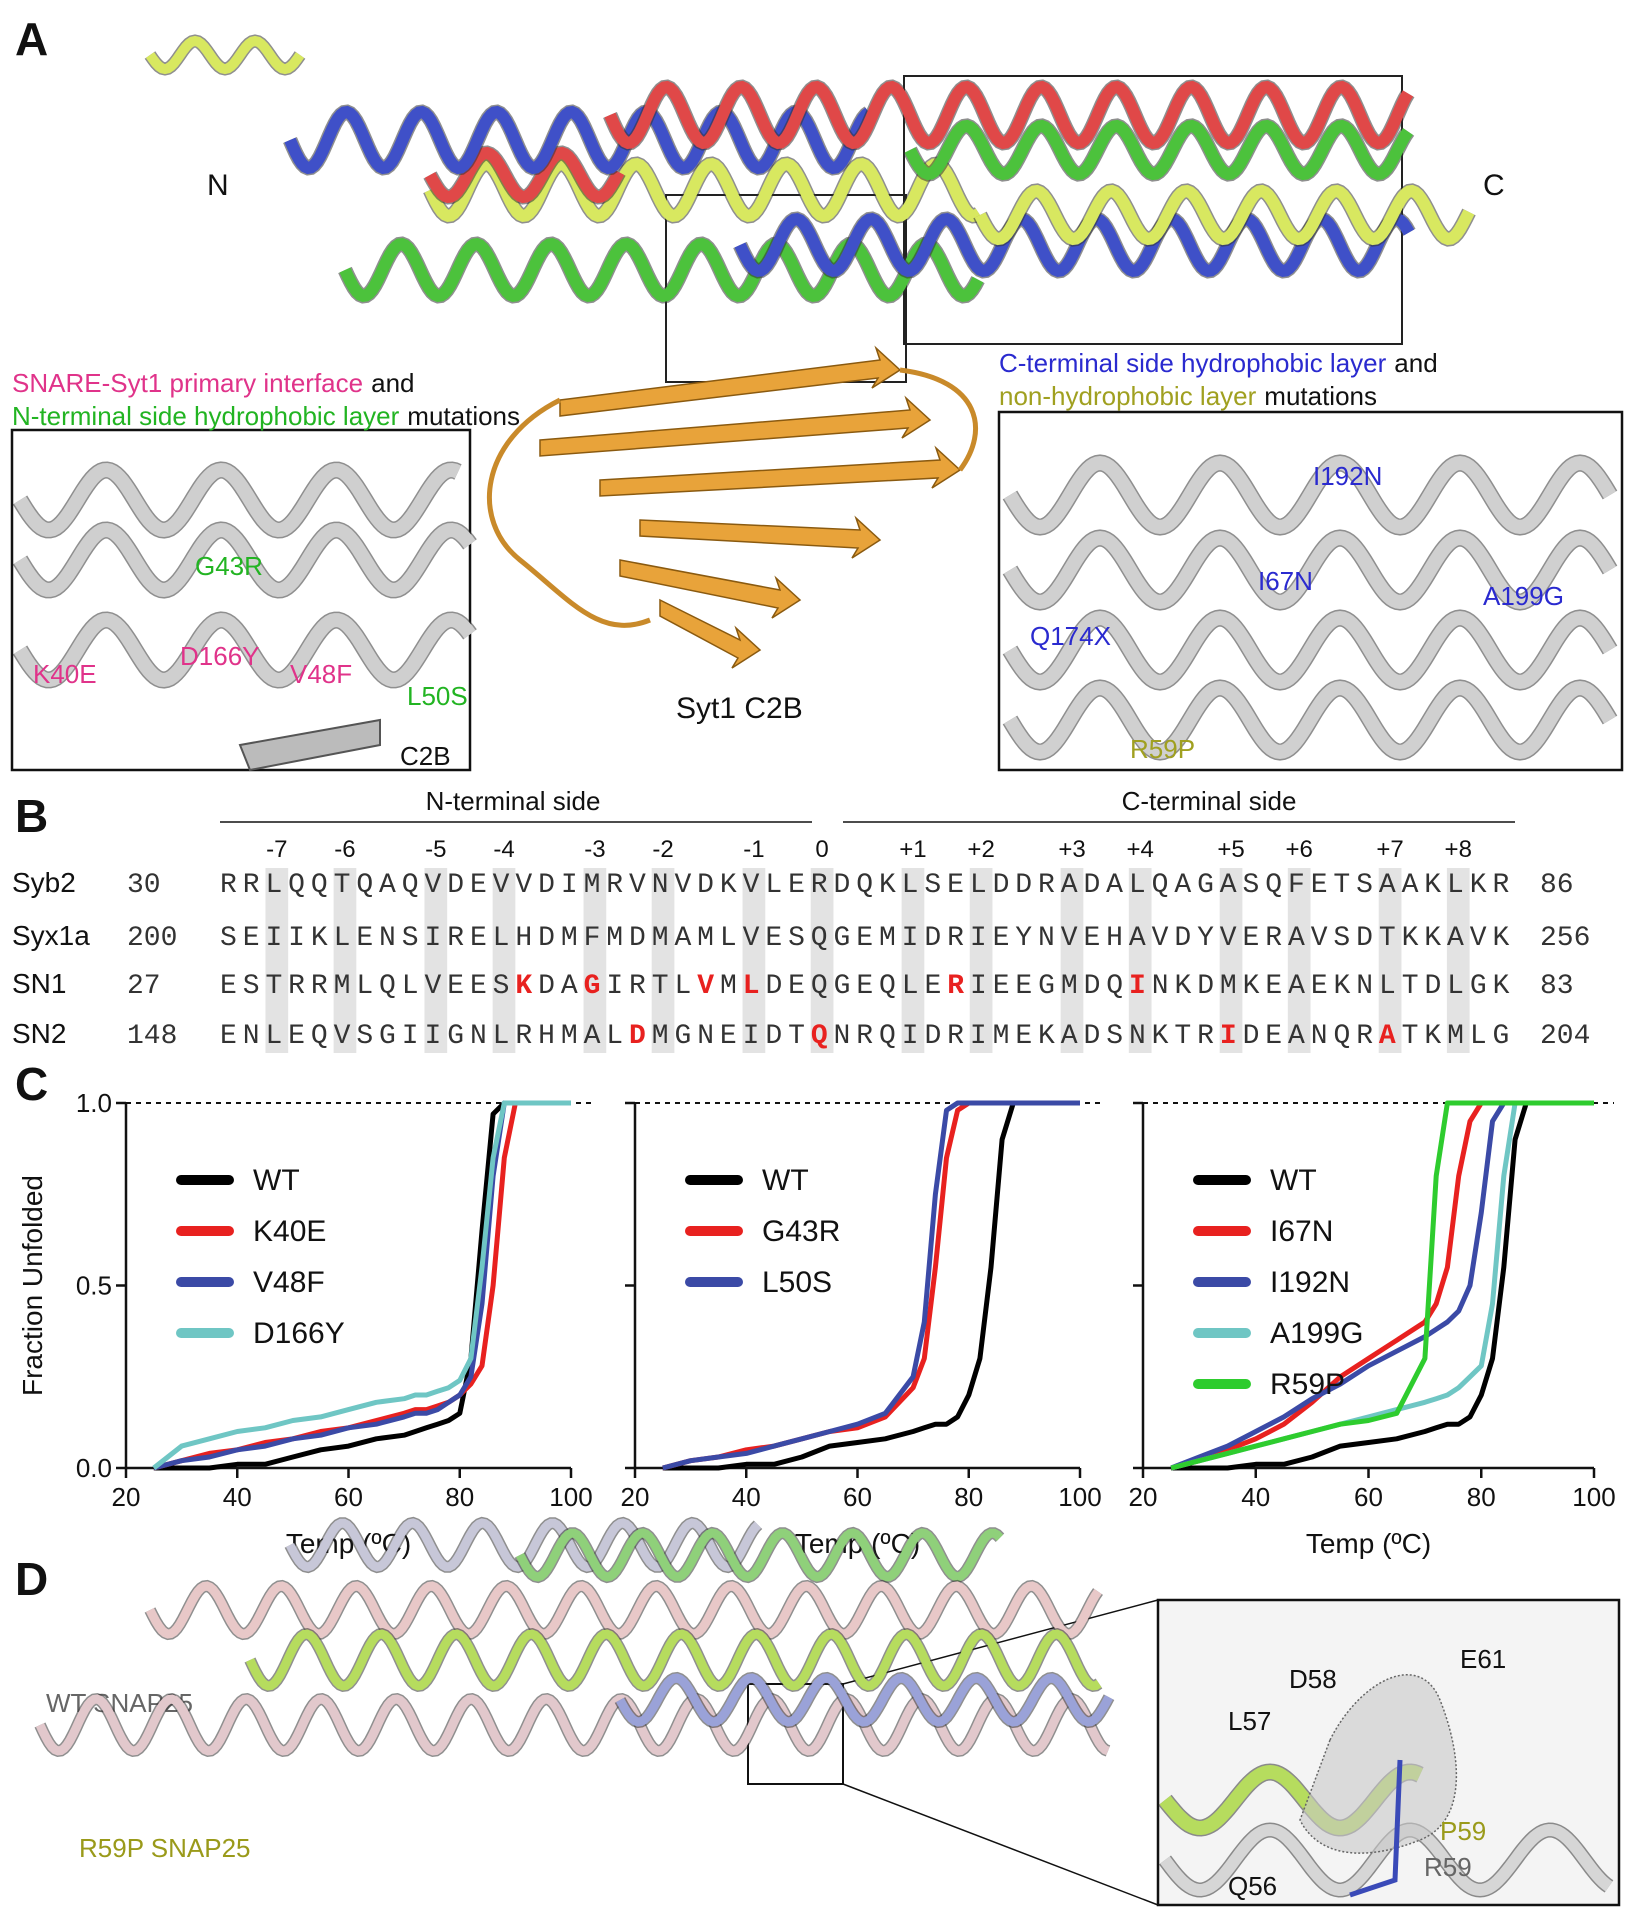 This screenshot has width=1637, height=1920. Describe the element at coordinates (1128, 396) in the screenshot. I see `title-part: non-hydrophobic layer` at that location.